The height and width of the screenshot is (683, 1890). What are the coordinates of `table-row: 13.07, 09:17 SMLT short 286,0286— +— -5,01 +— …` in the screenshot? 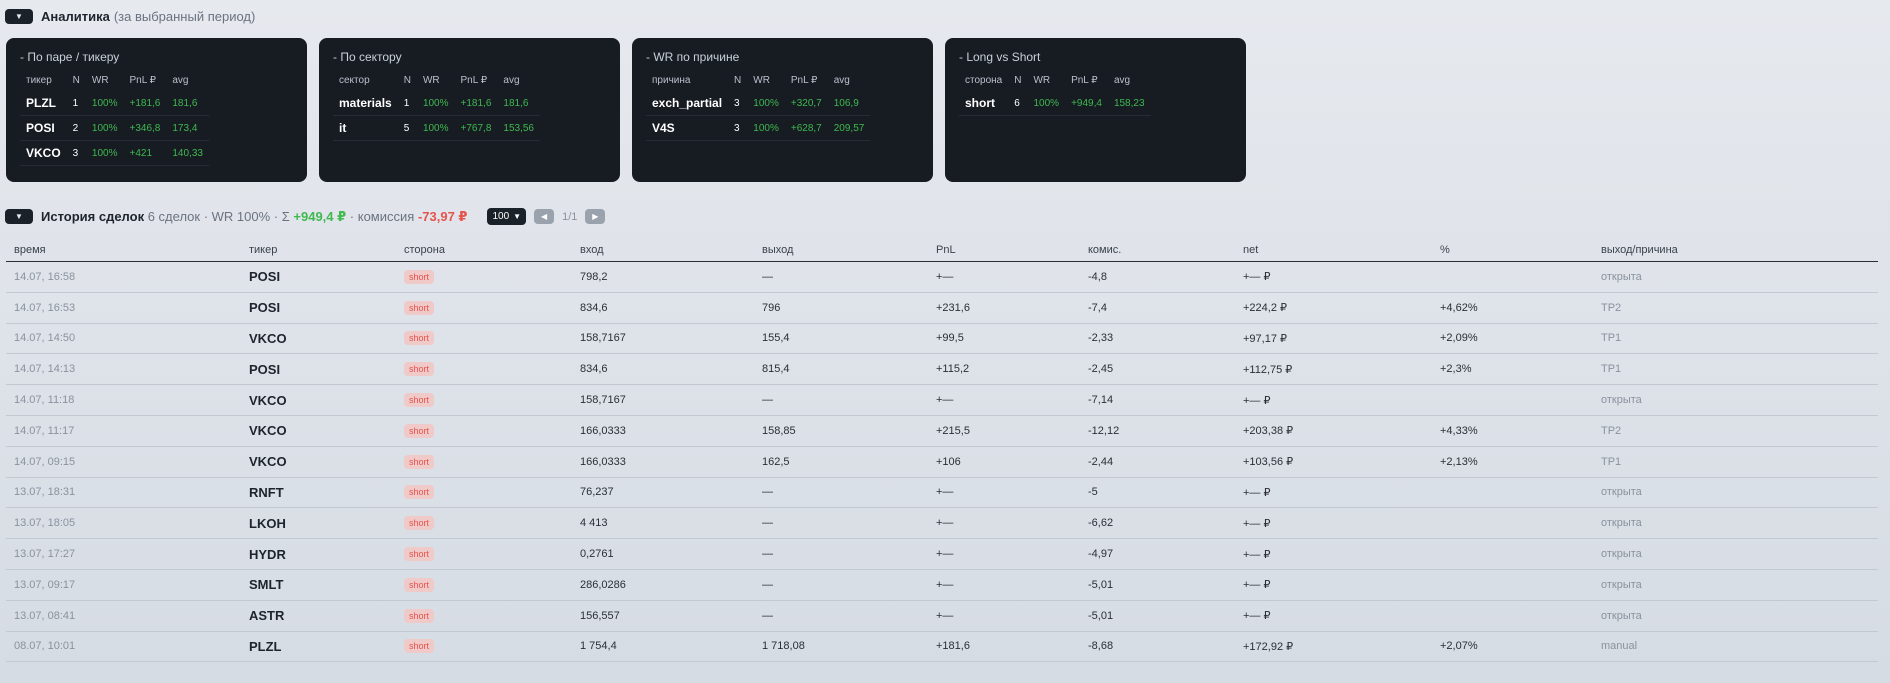 It's located at (942, 585).